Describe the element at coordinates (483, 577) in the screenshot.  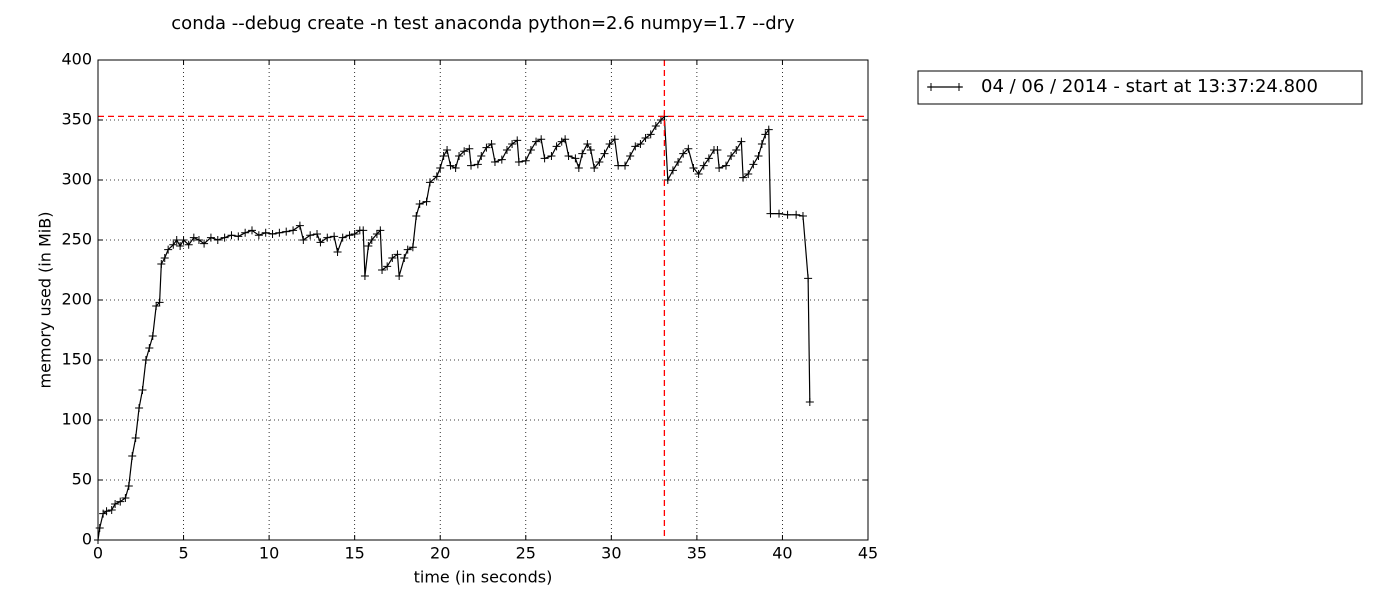
I see `x-axis-label: time (in seconds)` at that location.